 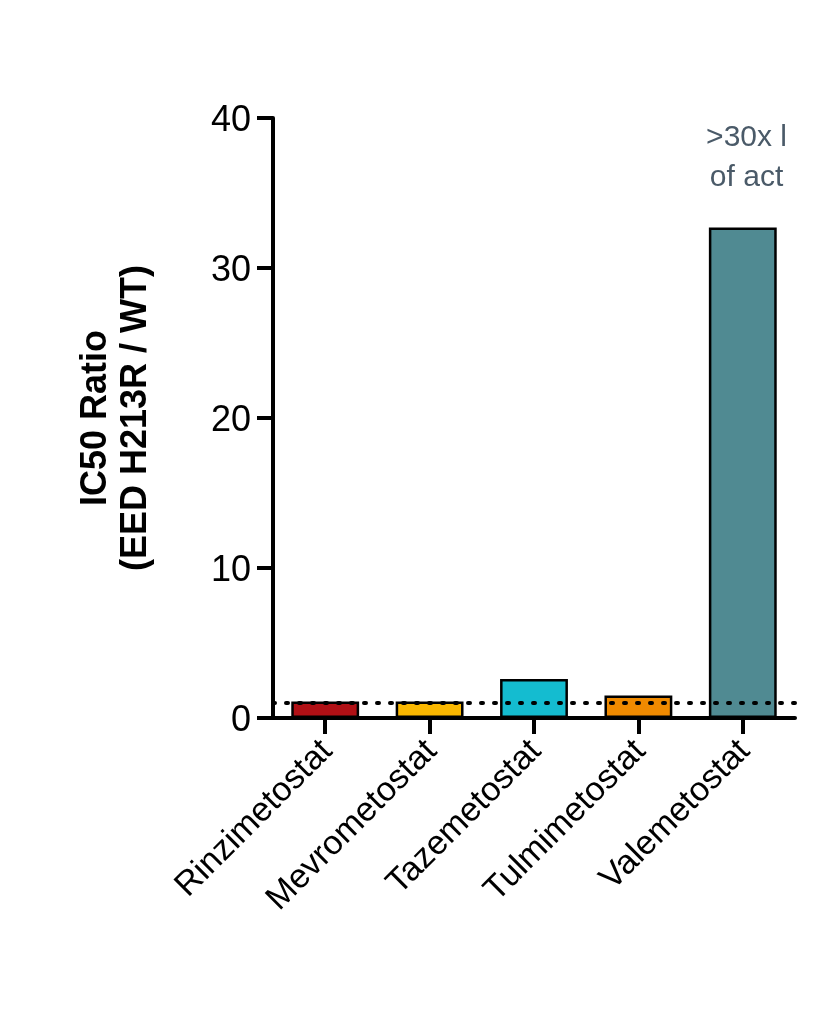 What do you see at coordinates (230, 118) in the screenshot?
I see `y-tick-label: 40` at bounding box center [230, 118].